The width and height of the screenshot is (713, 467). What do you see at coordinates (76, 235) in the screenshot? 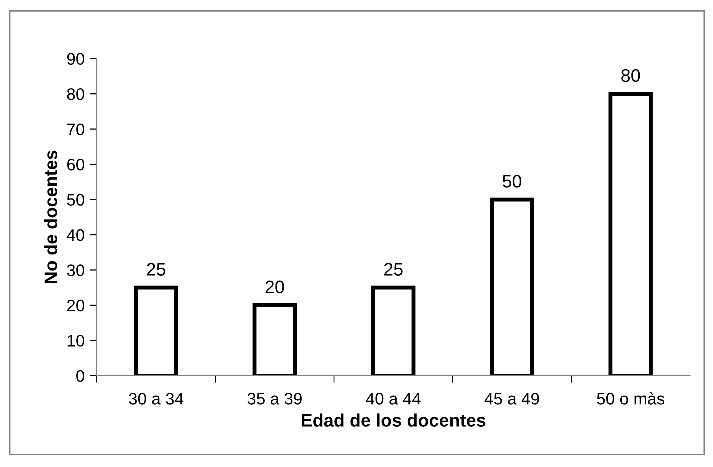
I see `y-tick-label: 40` at bounding box center [76, 235].